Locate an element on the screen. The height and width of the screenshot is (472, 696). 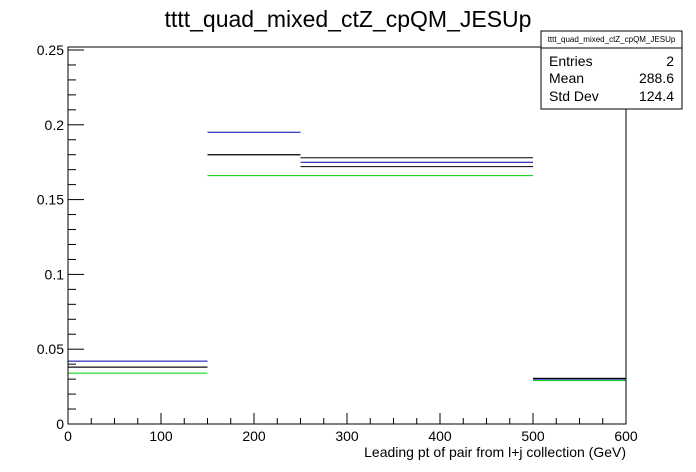
chart-title: tttt_quad_mixed_ctZ_cpQM_JESUp is located at coordinates (348, 19).